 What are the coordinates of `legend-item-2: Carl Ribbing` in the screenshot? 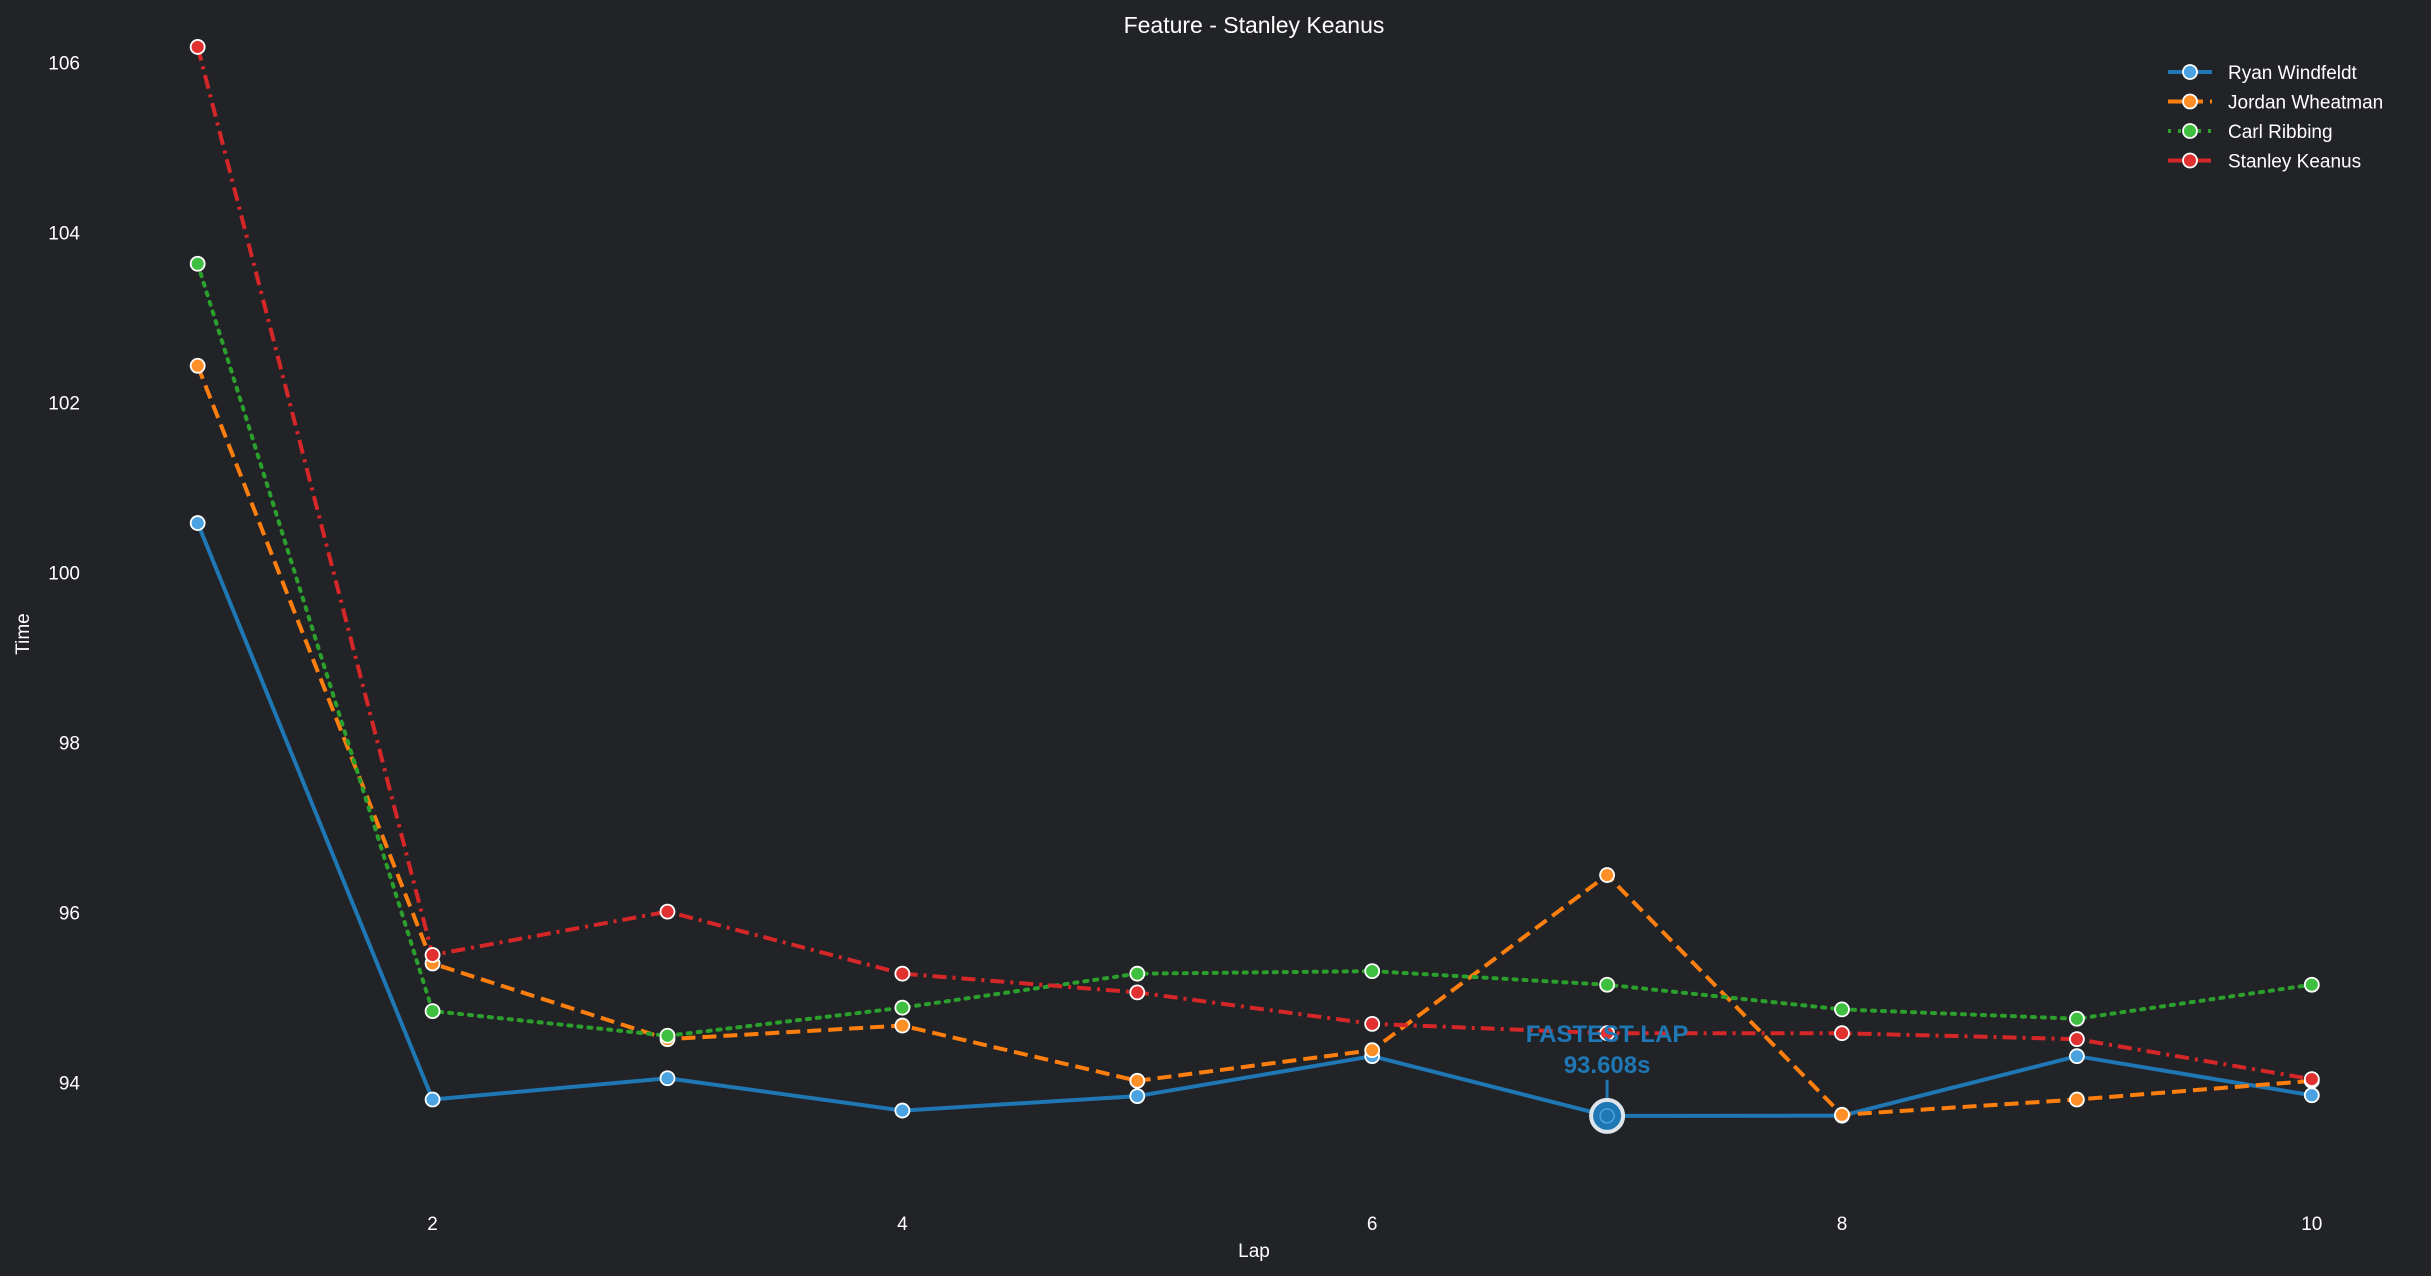 It's located at (2250, 132).